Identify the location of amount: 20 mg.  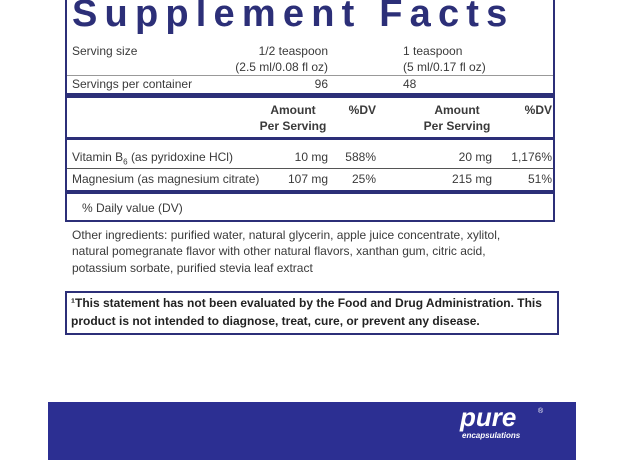
(475, 157).